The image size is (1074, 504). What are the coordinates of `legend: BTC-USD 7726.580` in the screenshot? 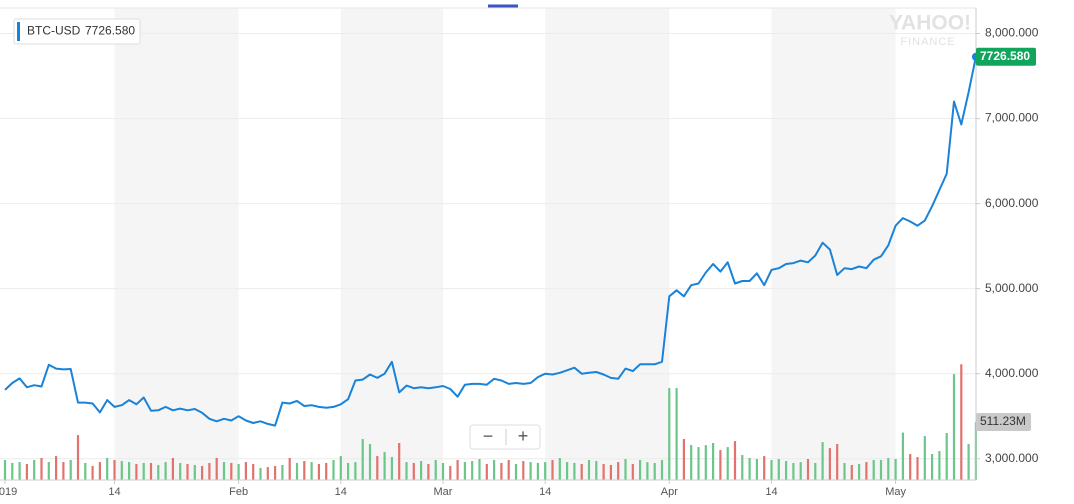 It's located at (77, 31).